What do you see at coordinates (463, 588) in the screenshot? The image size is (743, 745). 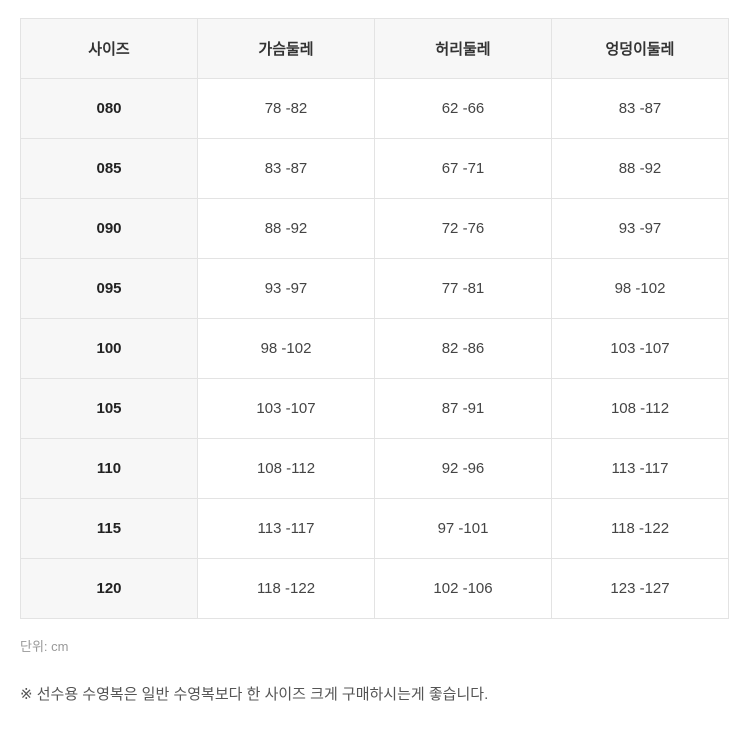 I see `cell-waist: 102 -106` at bounding box center [463, 588].